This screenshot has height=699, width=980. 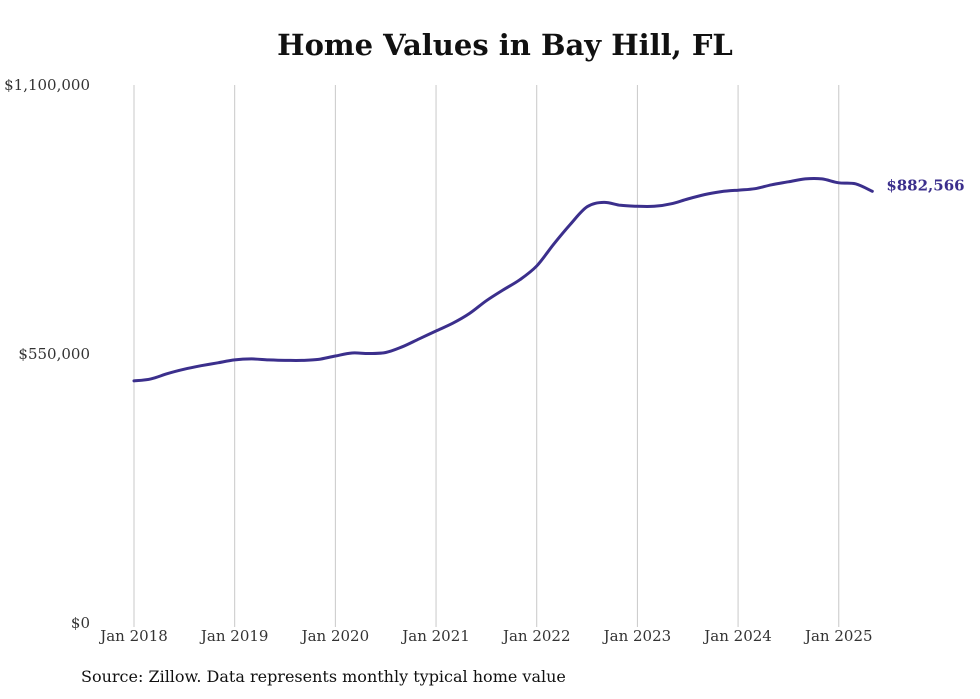 What do you see at coordinates (637, 636) in the screenshot?
I see `x-tick-label: Jan 2023` at bounding box center [637, 636].